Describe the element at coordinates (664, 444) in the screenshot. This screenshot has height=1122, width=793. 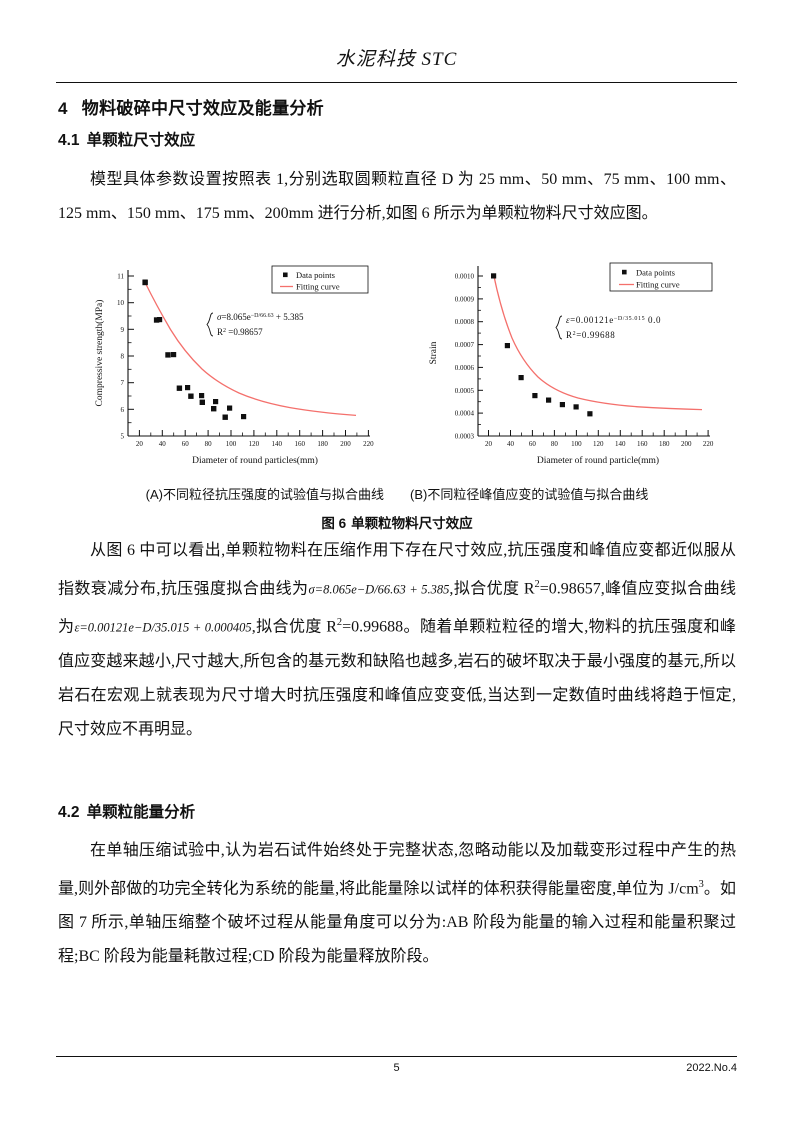
I see `x-tick: 180` at that location.